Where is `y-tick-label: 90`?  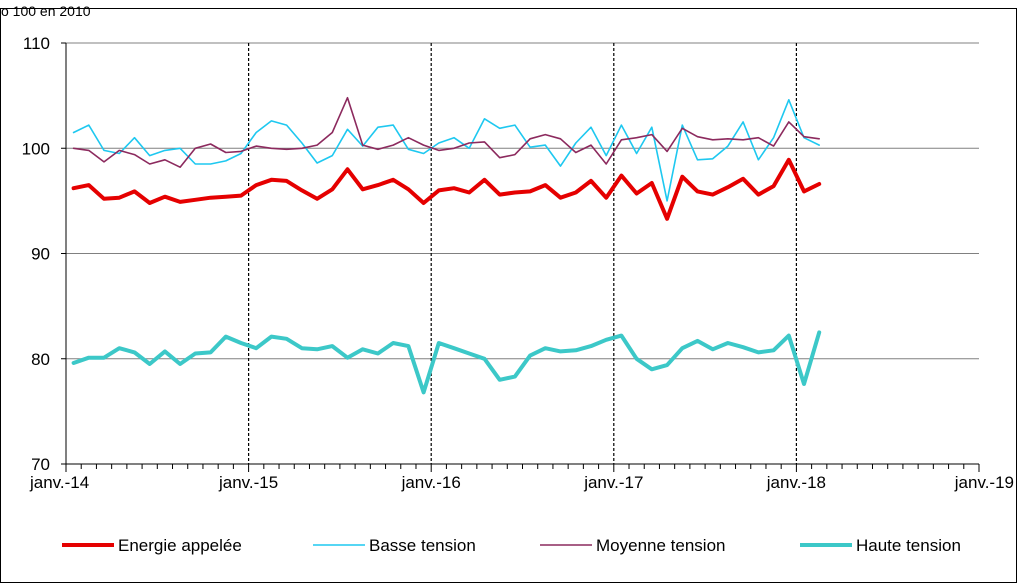 y-tick-label: 90 is located at coordinates (40, 254).